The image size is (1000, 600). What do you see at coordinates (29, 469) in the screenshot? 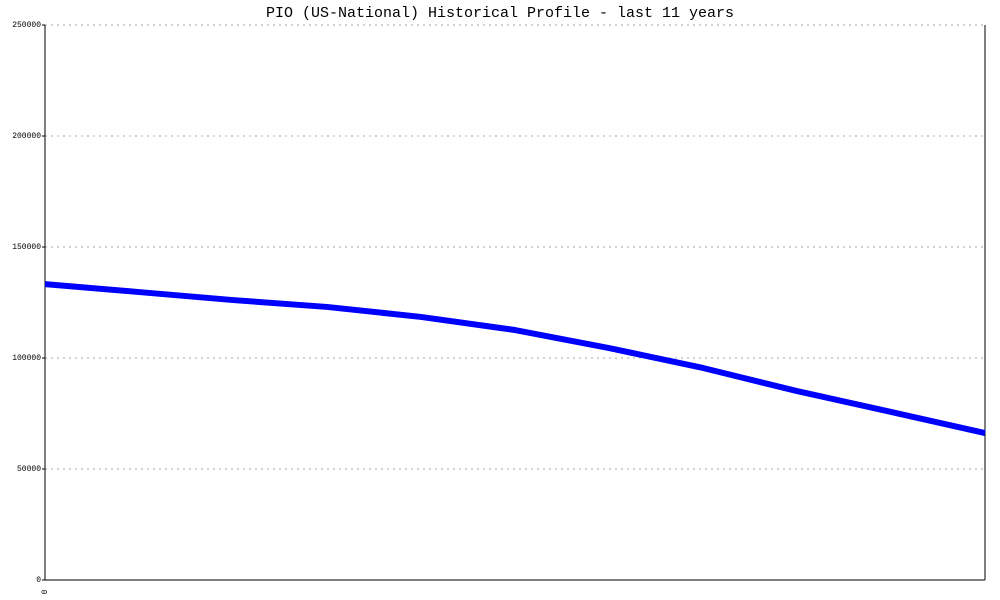
I see `y-tick-label: 50000` at bounding box center [29, 469].